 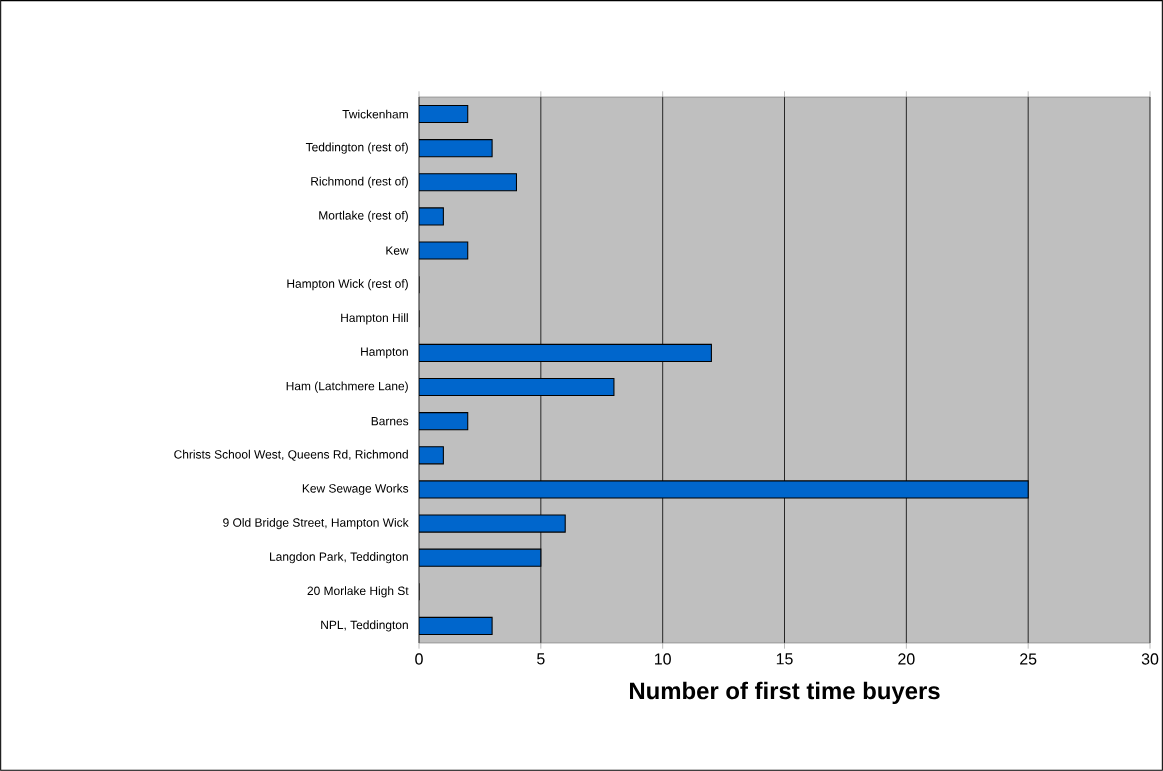 What do you see at coordinates (316, 523) in the screenshot?
I see `y-tick-label: 9 Old Bridge Street, Hampton Wick` at bounding box center [316, 523].